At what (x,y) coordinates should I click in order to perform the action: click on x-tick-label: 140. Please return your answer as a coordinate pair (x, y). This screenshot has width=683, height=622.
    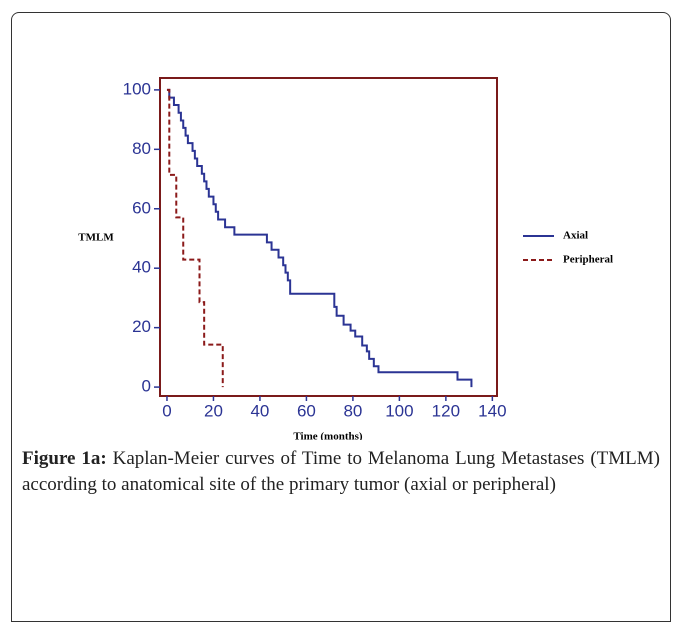
    Looking at the image, I should click on (492, 410).